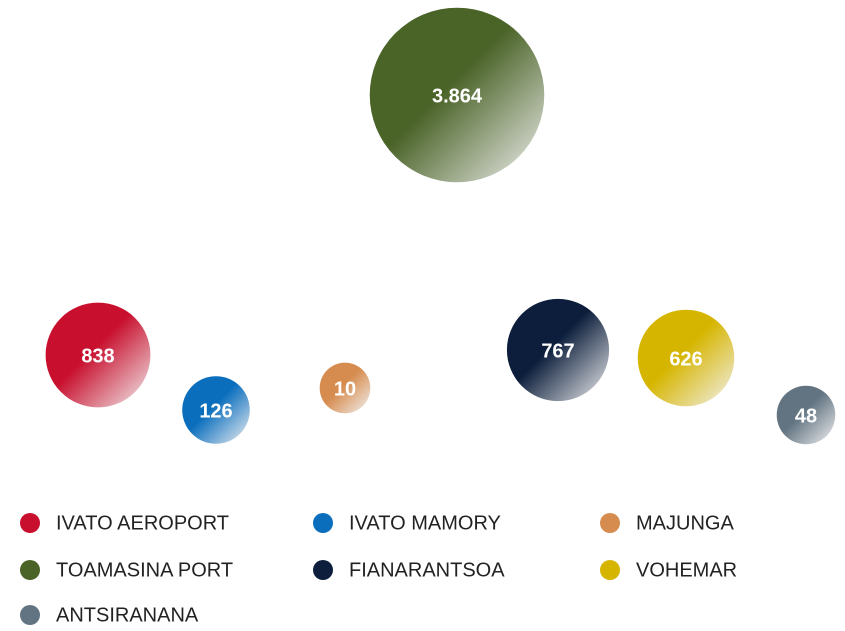  I want to click on legend-label: ANTSIRANANA, so click(127, 615).